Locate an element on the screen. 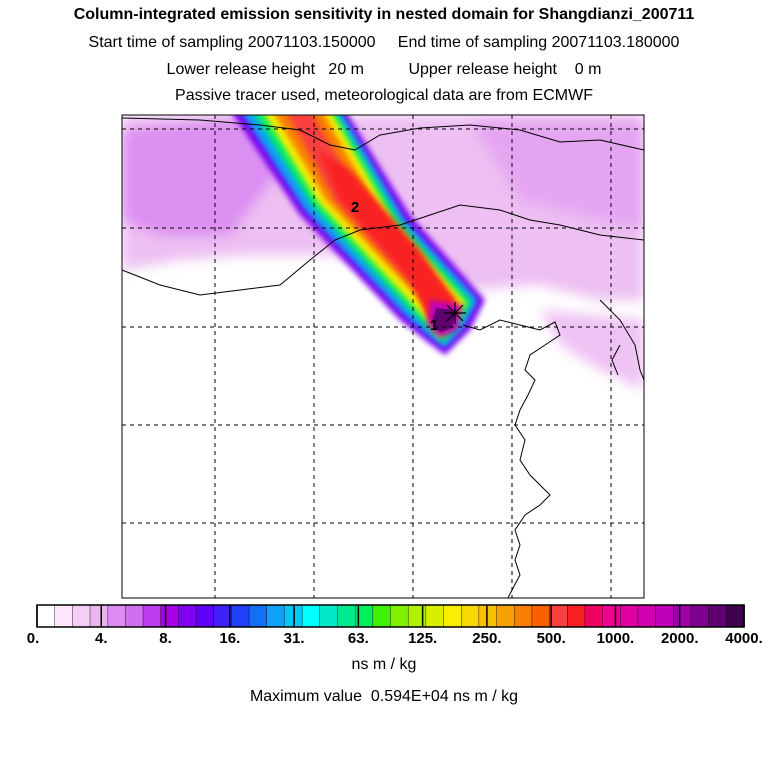 This screenshot has height=768, width=768. colorbar-tick-label: 63. is located at coordinates (358, 638).